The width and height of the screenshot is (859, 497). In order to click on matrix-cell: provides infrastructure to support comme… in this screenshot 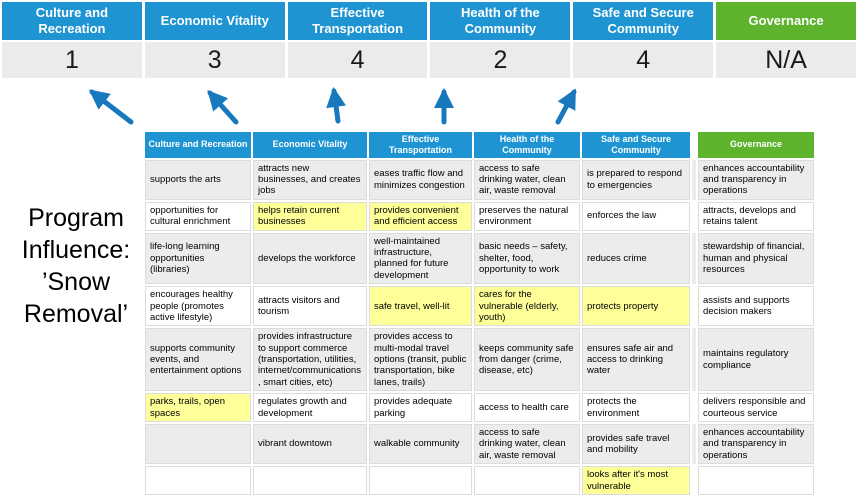, I will do `click(310, 360)`.